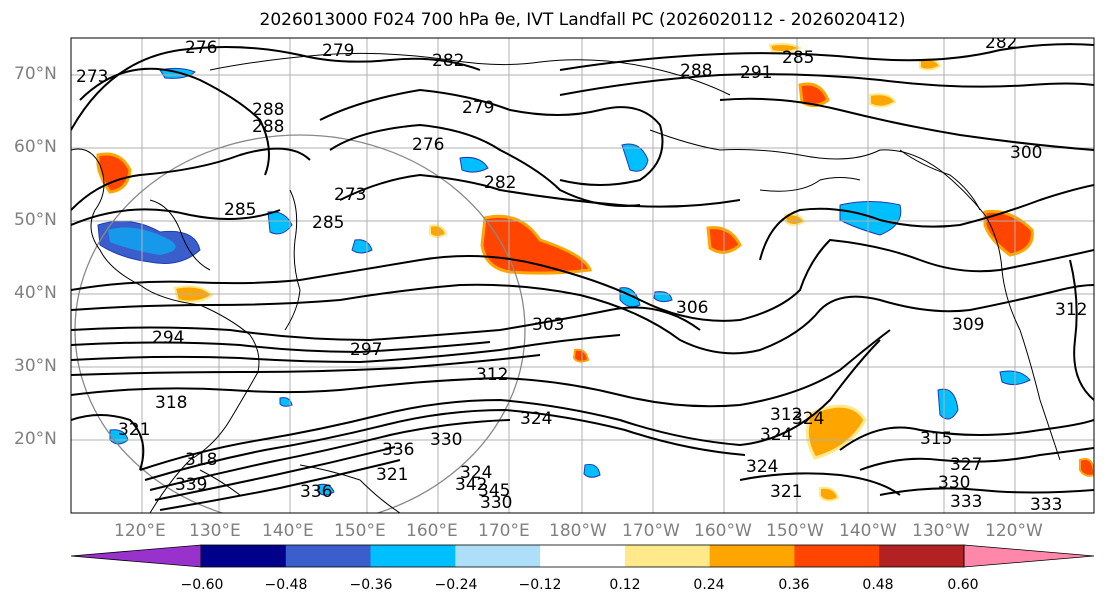 The image size is (1105, 606). What do you see at coordinates (756, 73) in the screenshot?
I see `contour-label: 291` at bounding box center [756, 73].